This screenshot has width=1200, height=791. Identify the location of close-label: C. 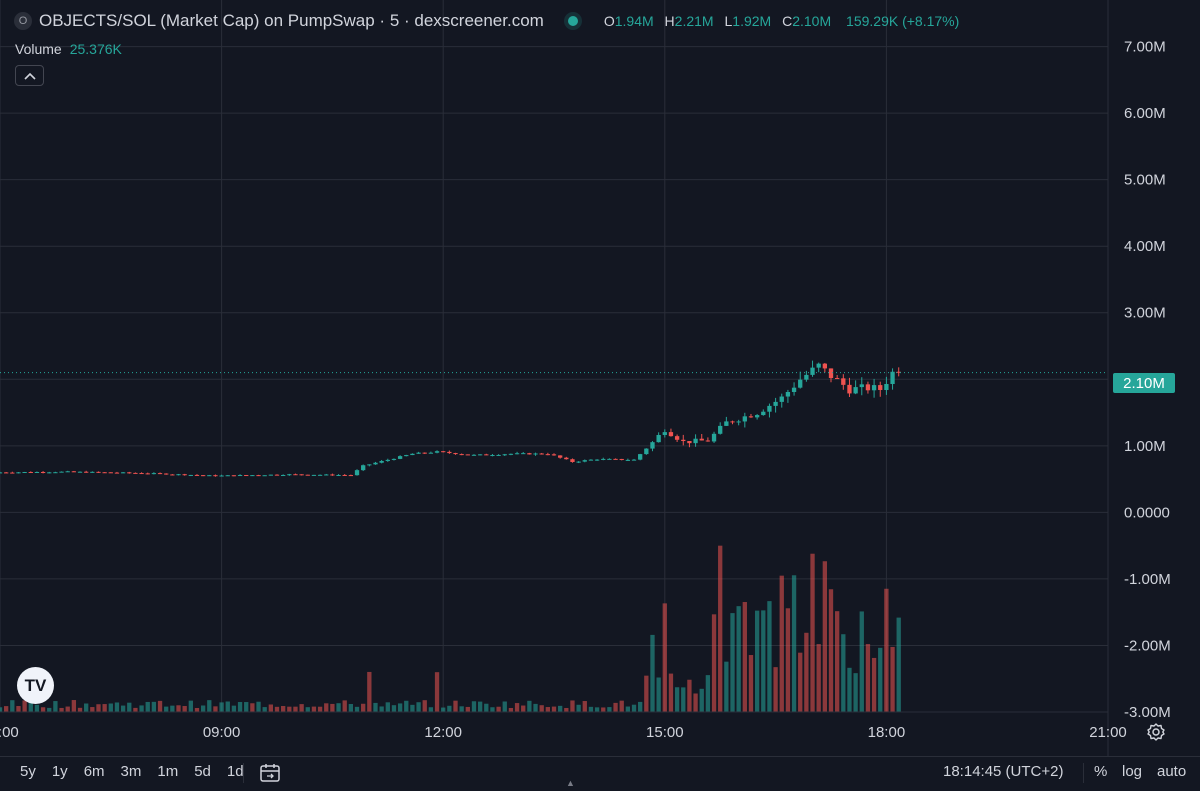
(787, 21).